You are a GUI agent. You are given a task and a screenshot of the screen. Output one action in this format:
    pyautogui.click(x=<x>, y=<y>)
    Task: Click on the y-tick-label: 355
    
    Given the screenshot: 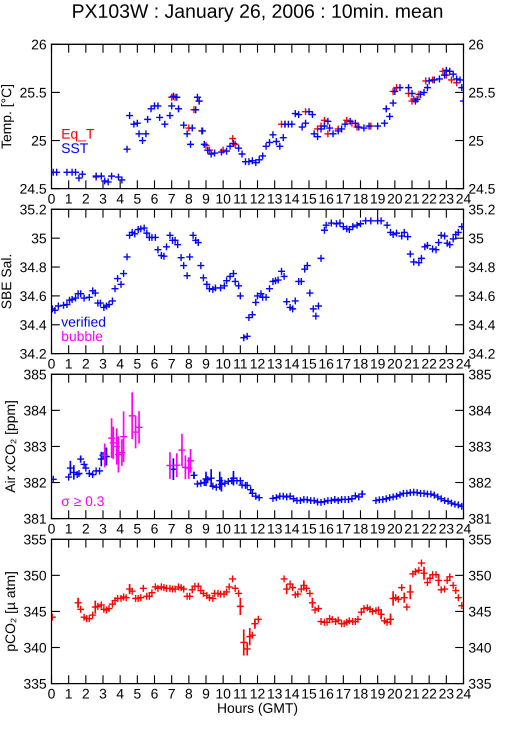 What is the action you would take?
    pyautogui.click(x=35, y=539)
    